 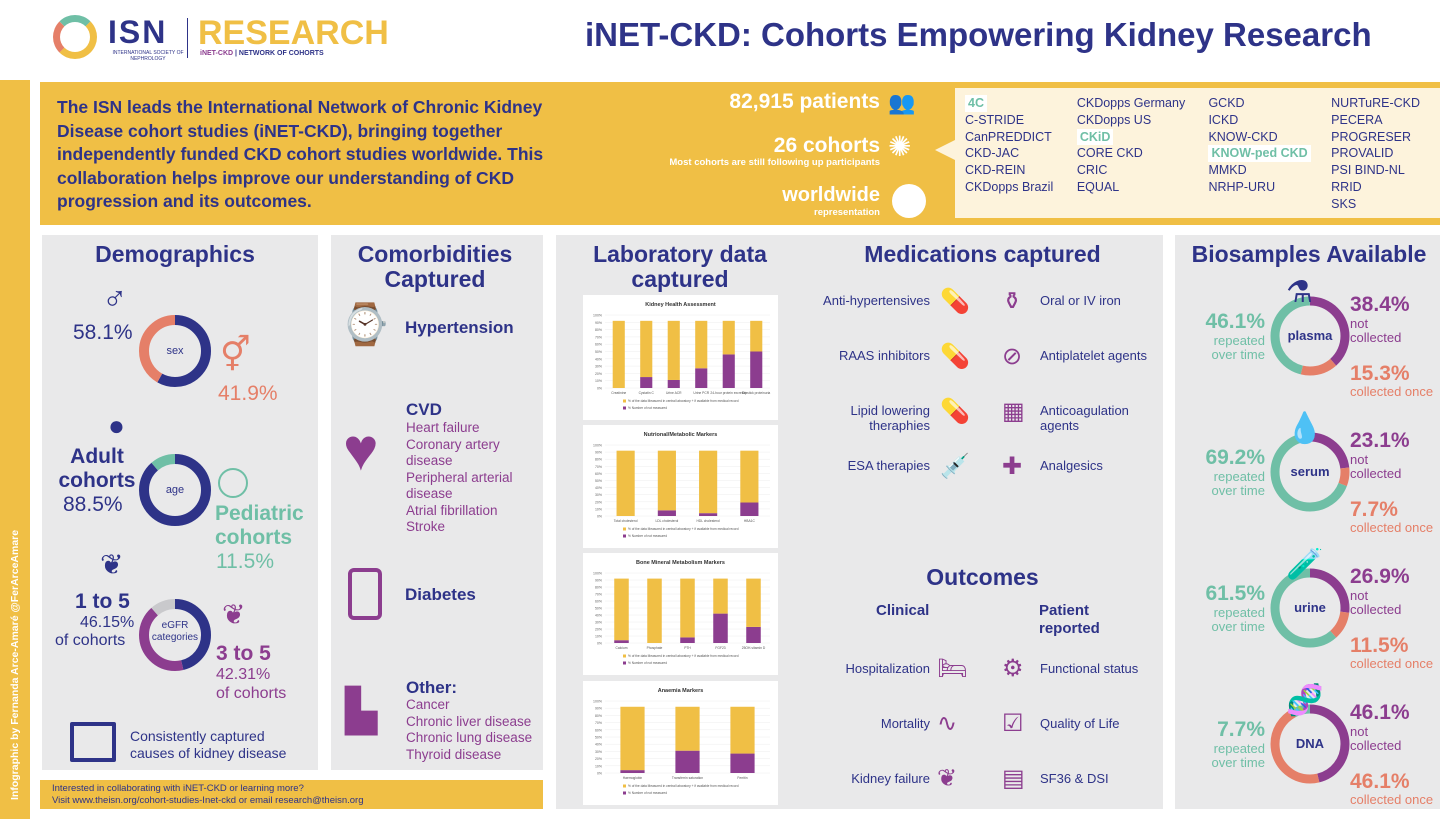 What do you see at coordinates (469, 721) in the screenshot?
I see `other-comorbidity-item: Chronic liver disease` at bounding box center [469, 721].